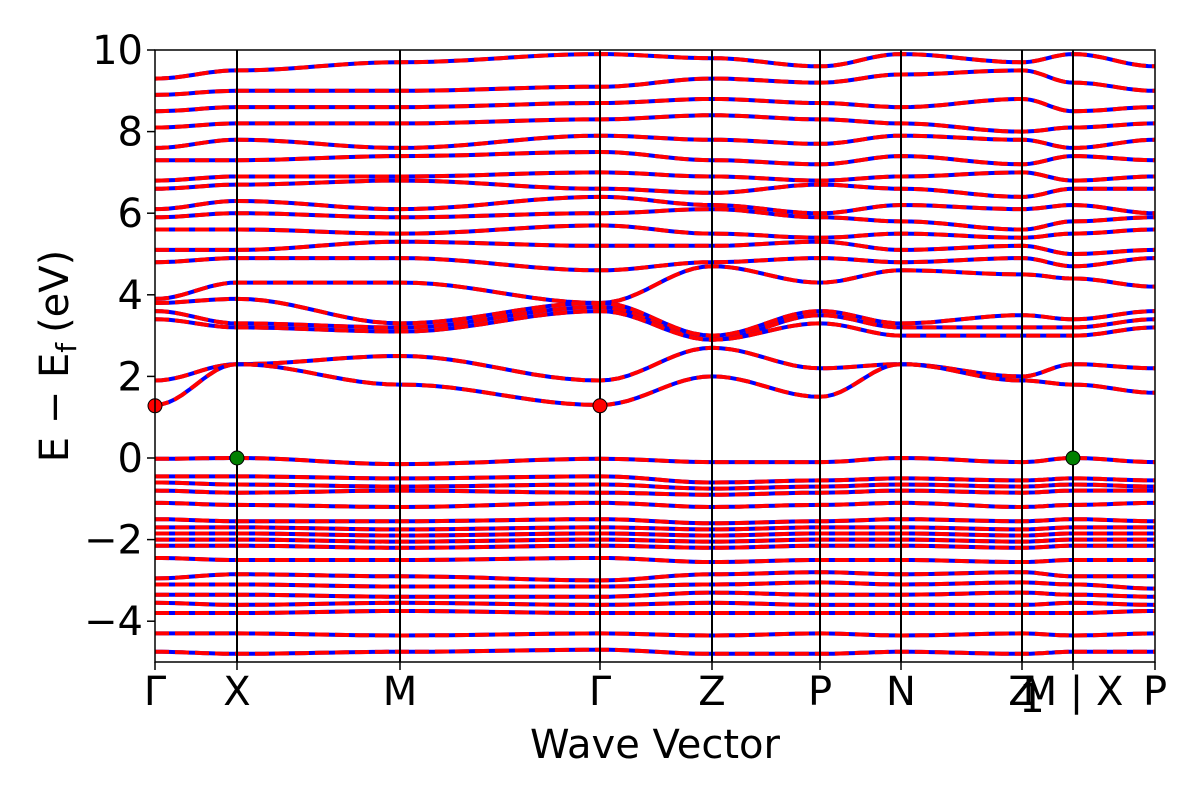 The image size is (1200, 800). I want to click on x-tick-label-1: X, so click(236, 692).